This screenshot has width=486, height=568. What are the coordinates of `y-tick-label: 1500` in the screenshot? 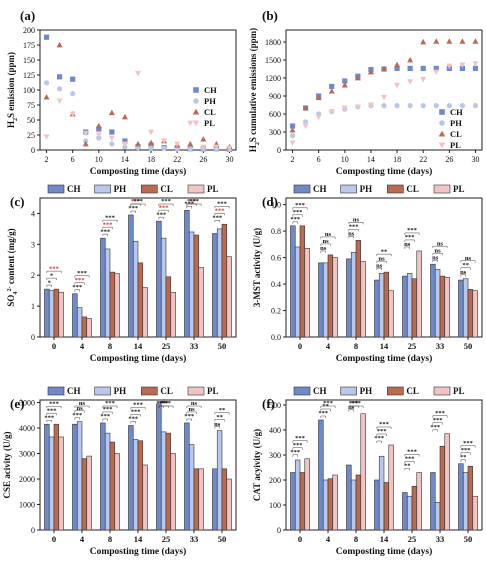 It's located at (273, 60).